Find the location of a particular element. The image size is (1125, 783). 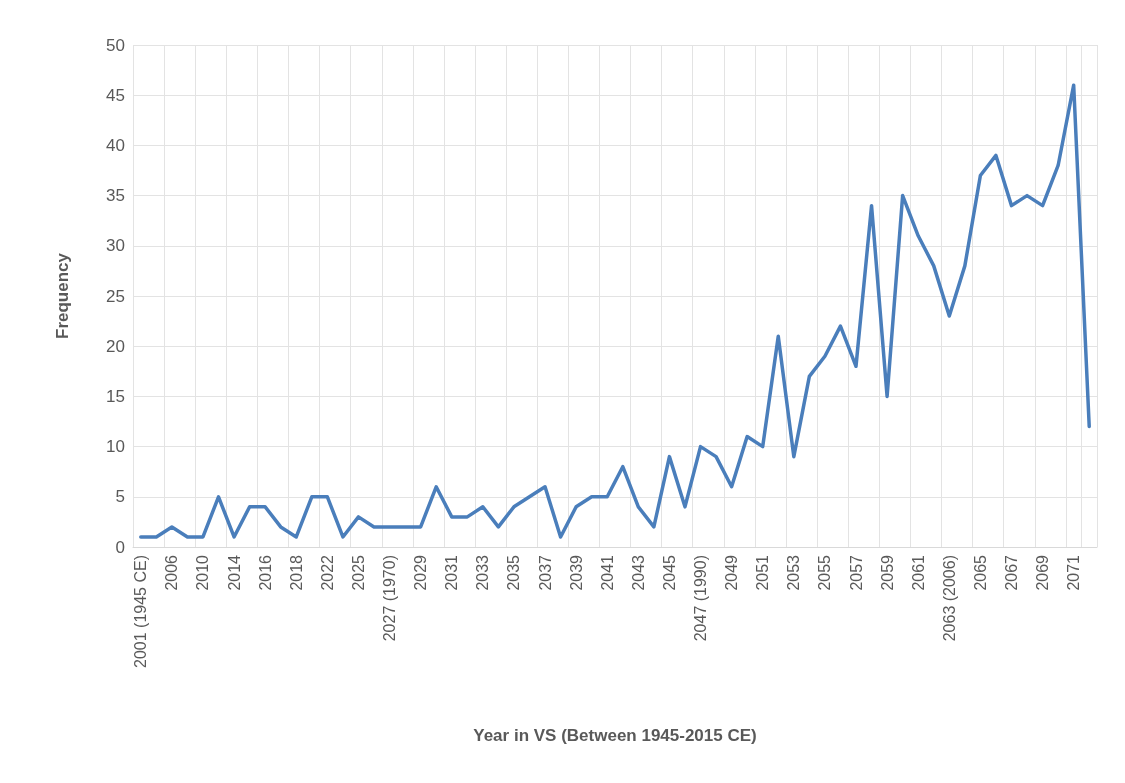

x-tick-label: 2010 is located at coordinates (203, 572).